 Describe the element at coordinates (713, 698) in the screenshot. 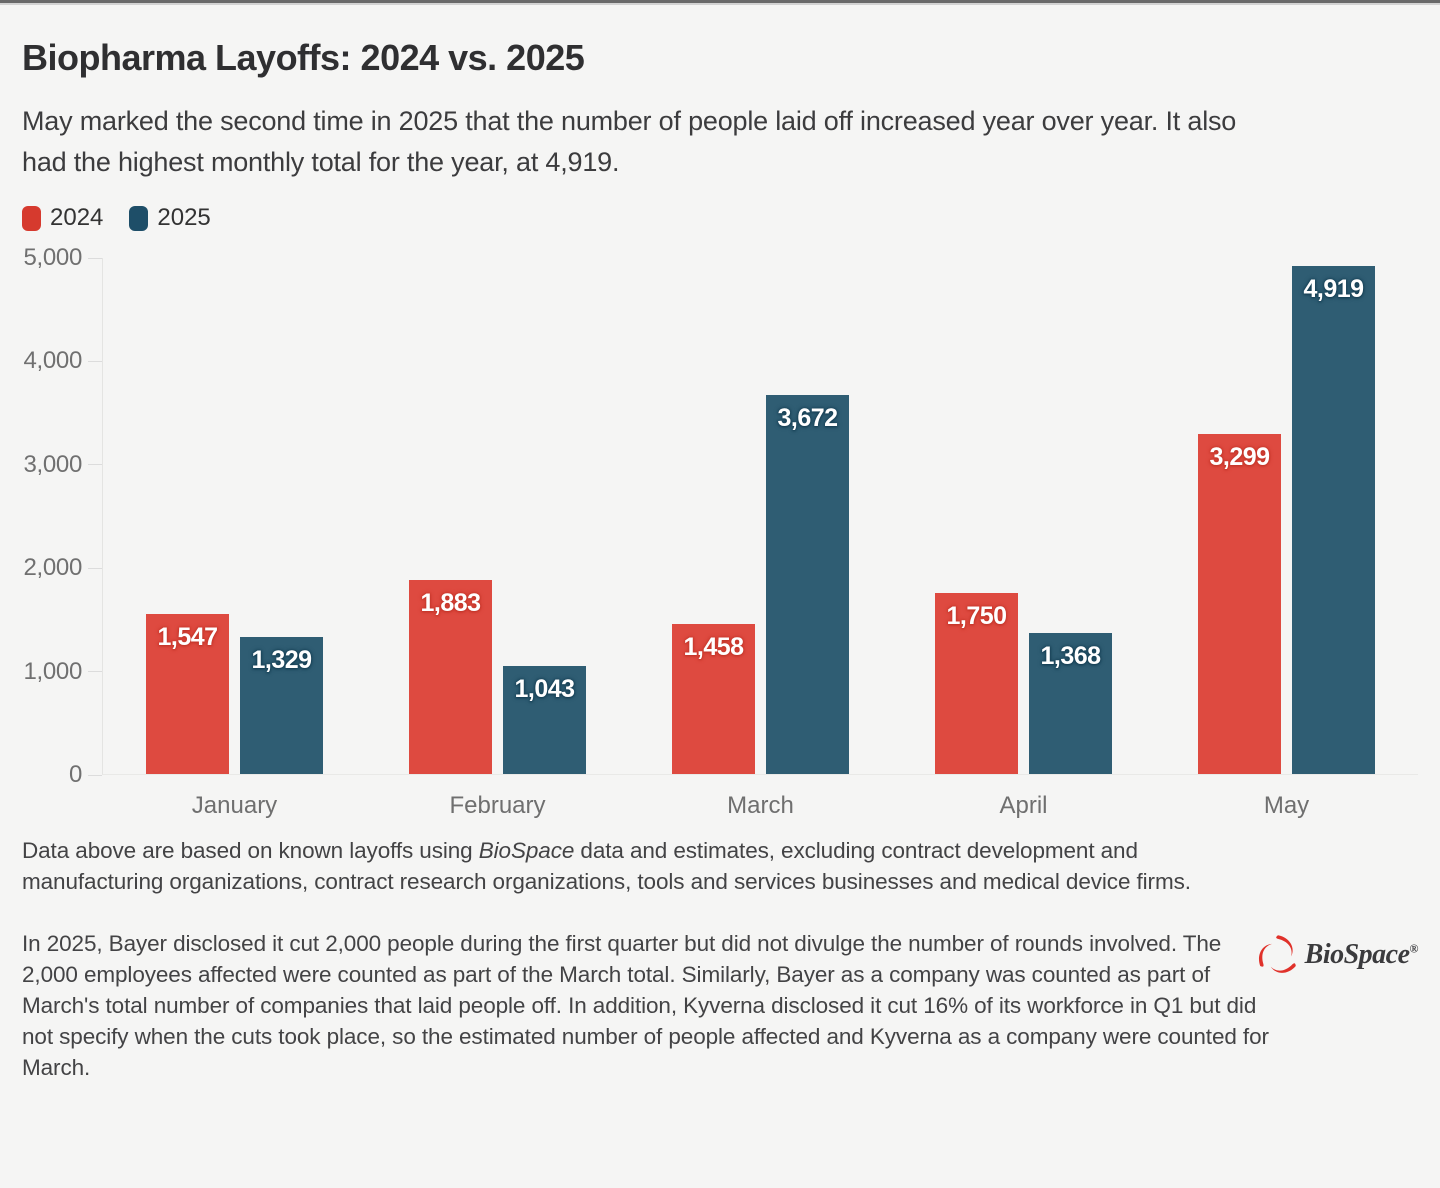

I see `bar-2024-march: 1,458` at that location.